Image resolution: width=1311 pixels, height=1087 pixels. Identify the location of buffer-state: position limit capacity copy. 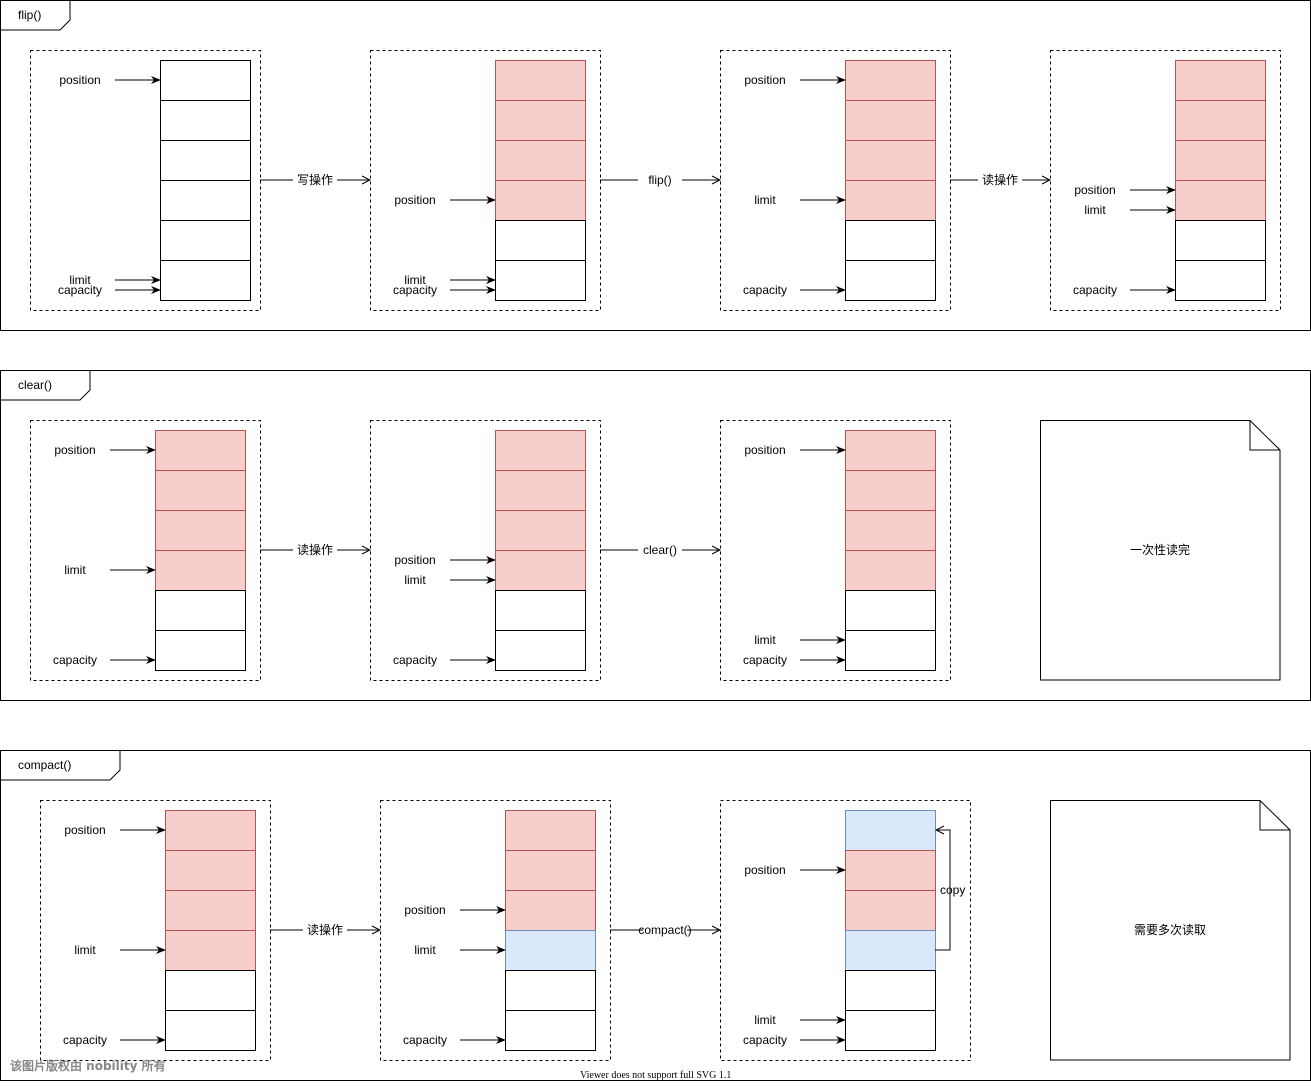
(845, 930).